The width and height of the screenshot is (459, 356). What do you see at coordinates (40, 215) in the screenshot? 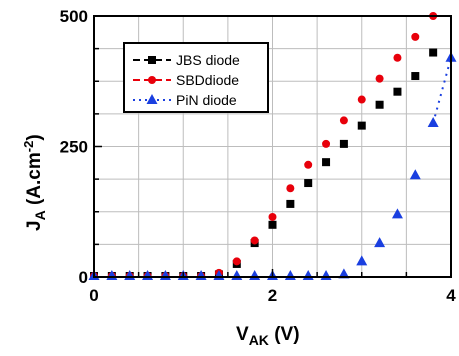
I see `y-axis-title-sub: A` at bounding box center [40, 215].